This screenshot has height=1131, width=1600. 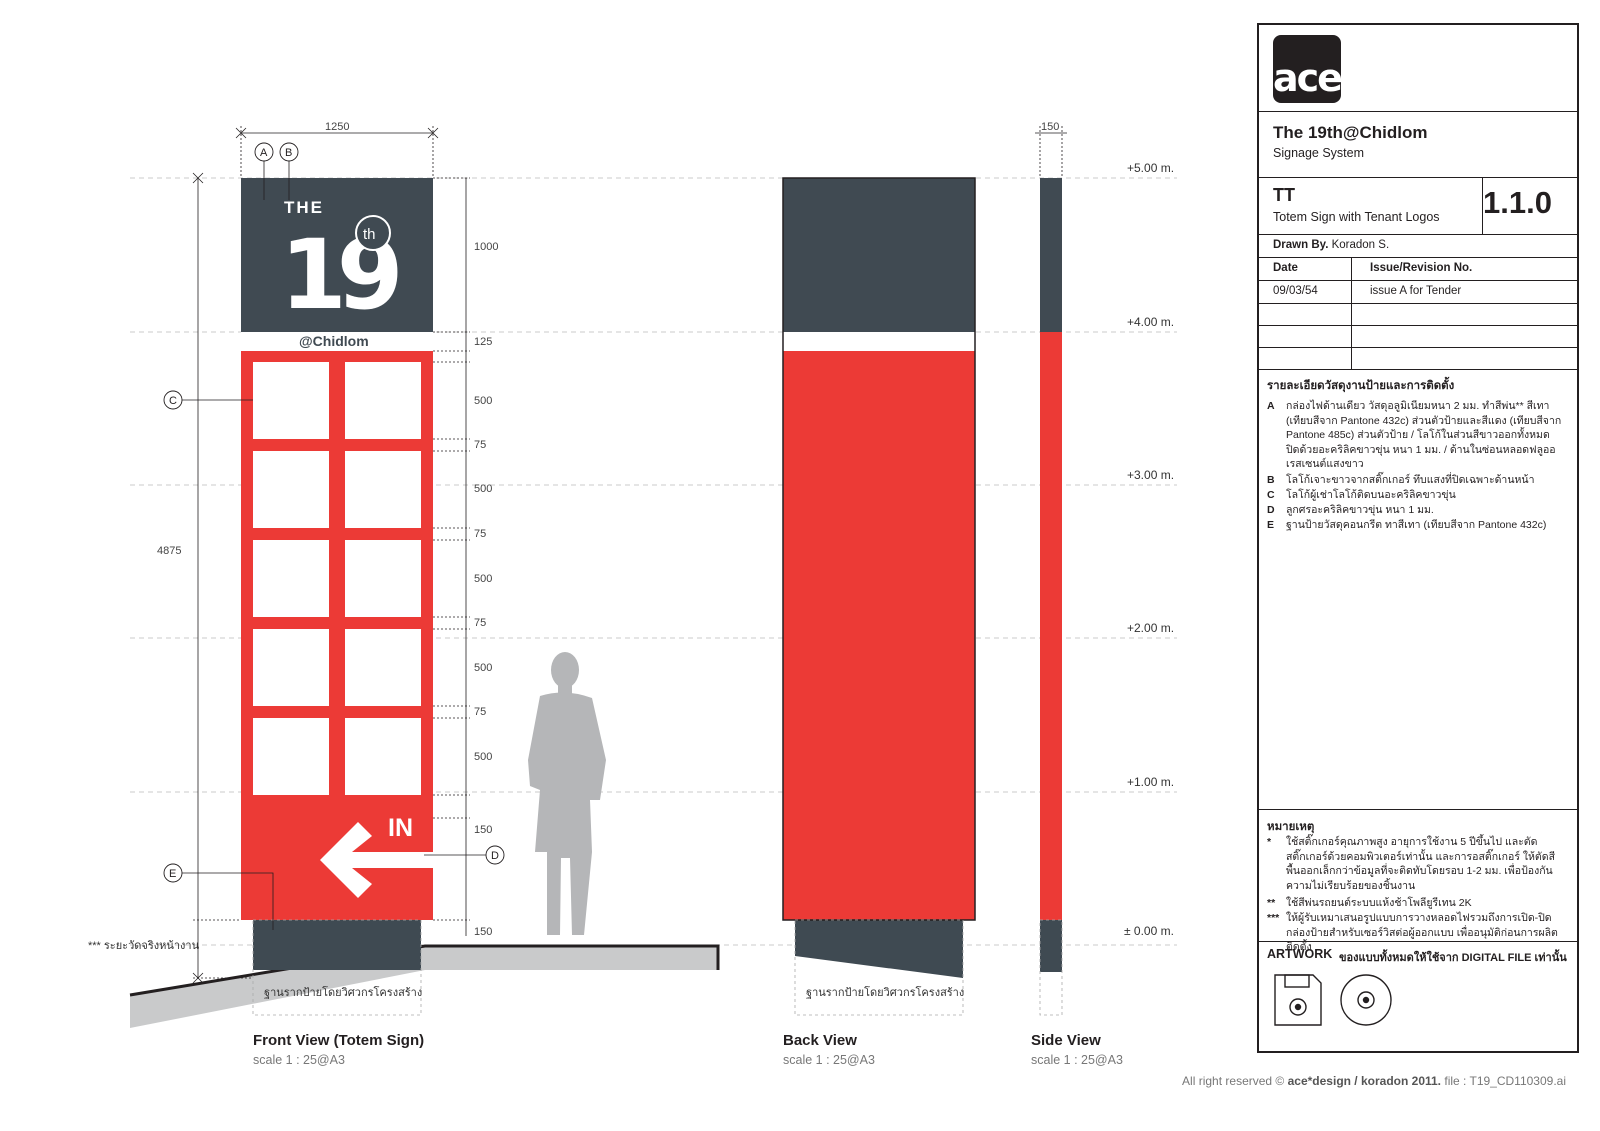 What do you see at coordinates (1233, 1081) in the screenshot?
I see `copyright-prefix: All right reserved ©` at bounding box center [1233, 1081].